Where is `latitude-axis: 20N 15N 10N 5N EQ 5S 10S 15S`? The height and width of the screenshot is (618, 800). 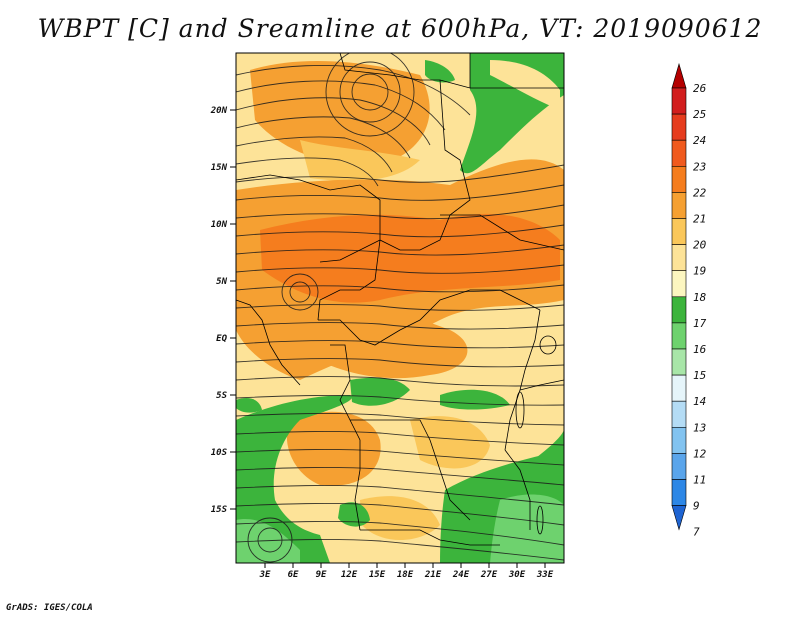
latitude-axis: 20N 15N 10N 5N EQ 5S 10S 15S is located at coordinates (223, 310).